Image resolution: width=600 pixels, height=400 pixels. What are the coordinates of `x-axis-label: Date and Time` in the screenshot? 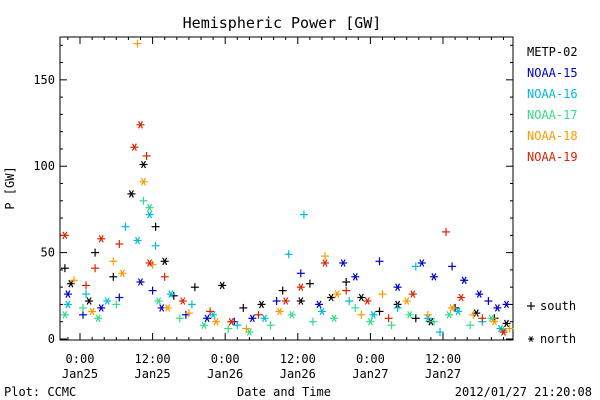 It's located at (284, 392).